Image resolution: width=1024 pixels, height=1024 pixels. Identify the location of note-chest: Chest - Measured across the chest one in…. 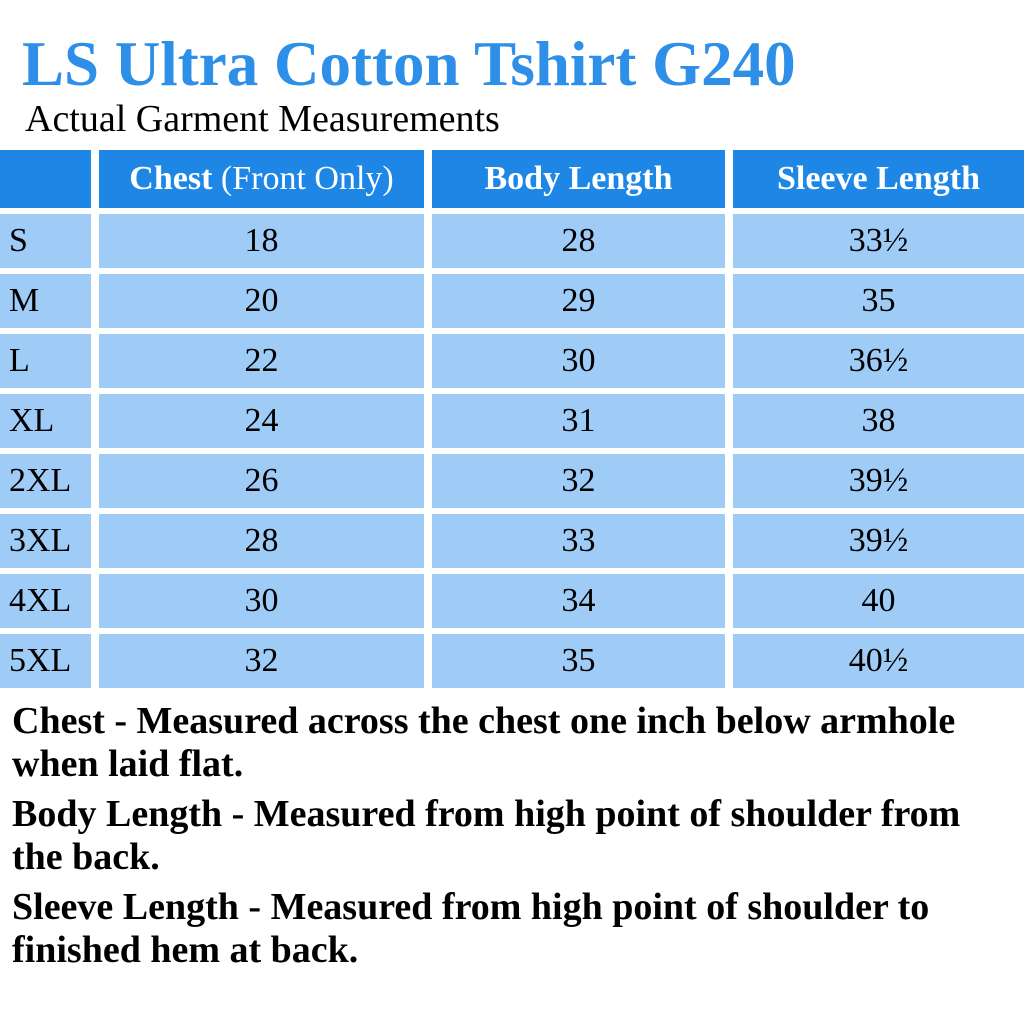
(484, 742).